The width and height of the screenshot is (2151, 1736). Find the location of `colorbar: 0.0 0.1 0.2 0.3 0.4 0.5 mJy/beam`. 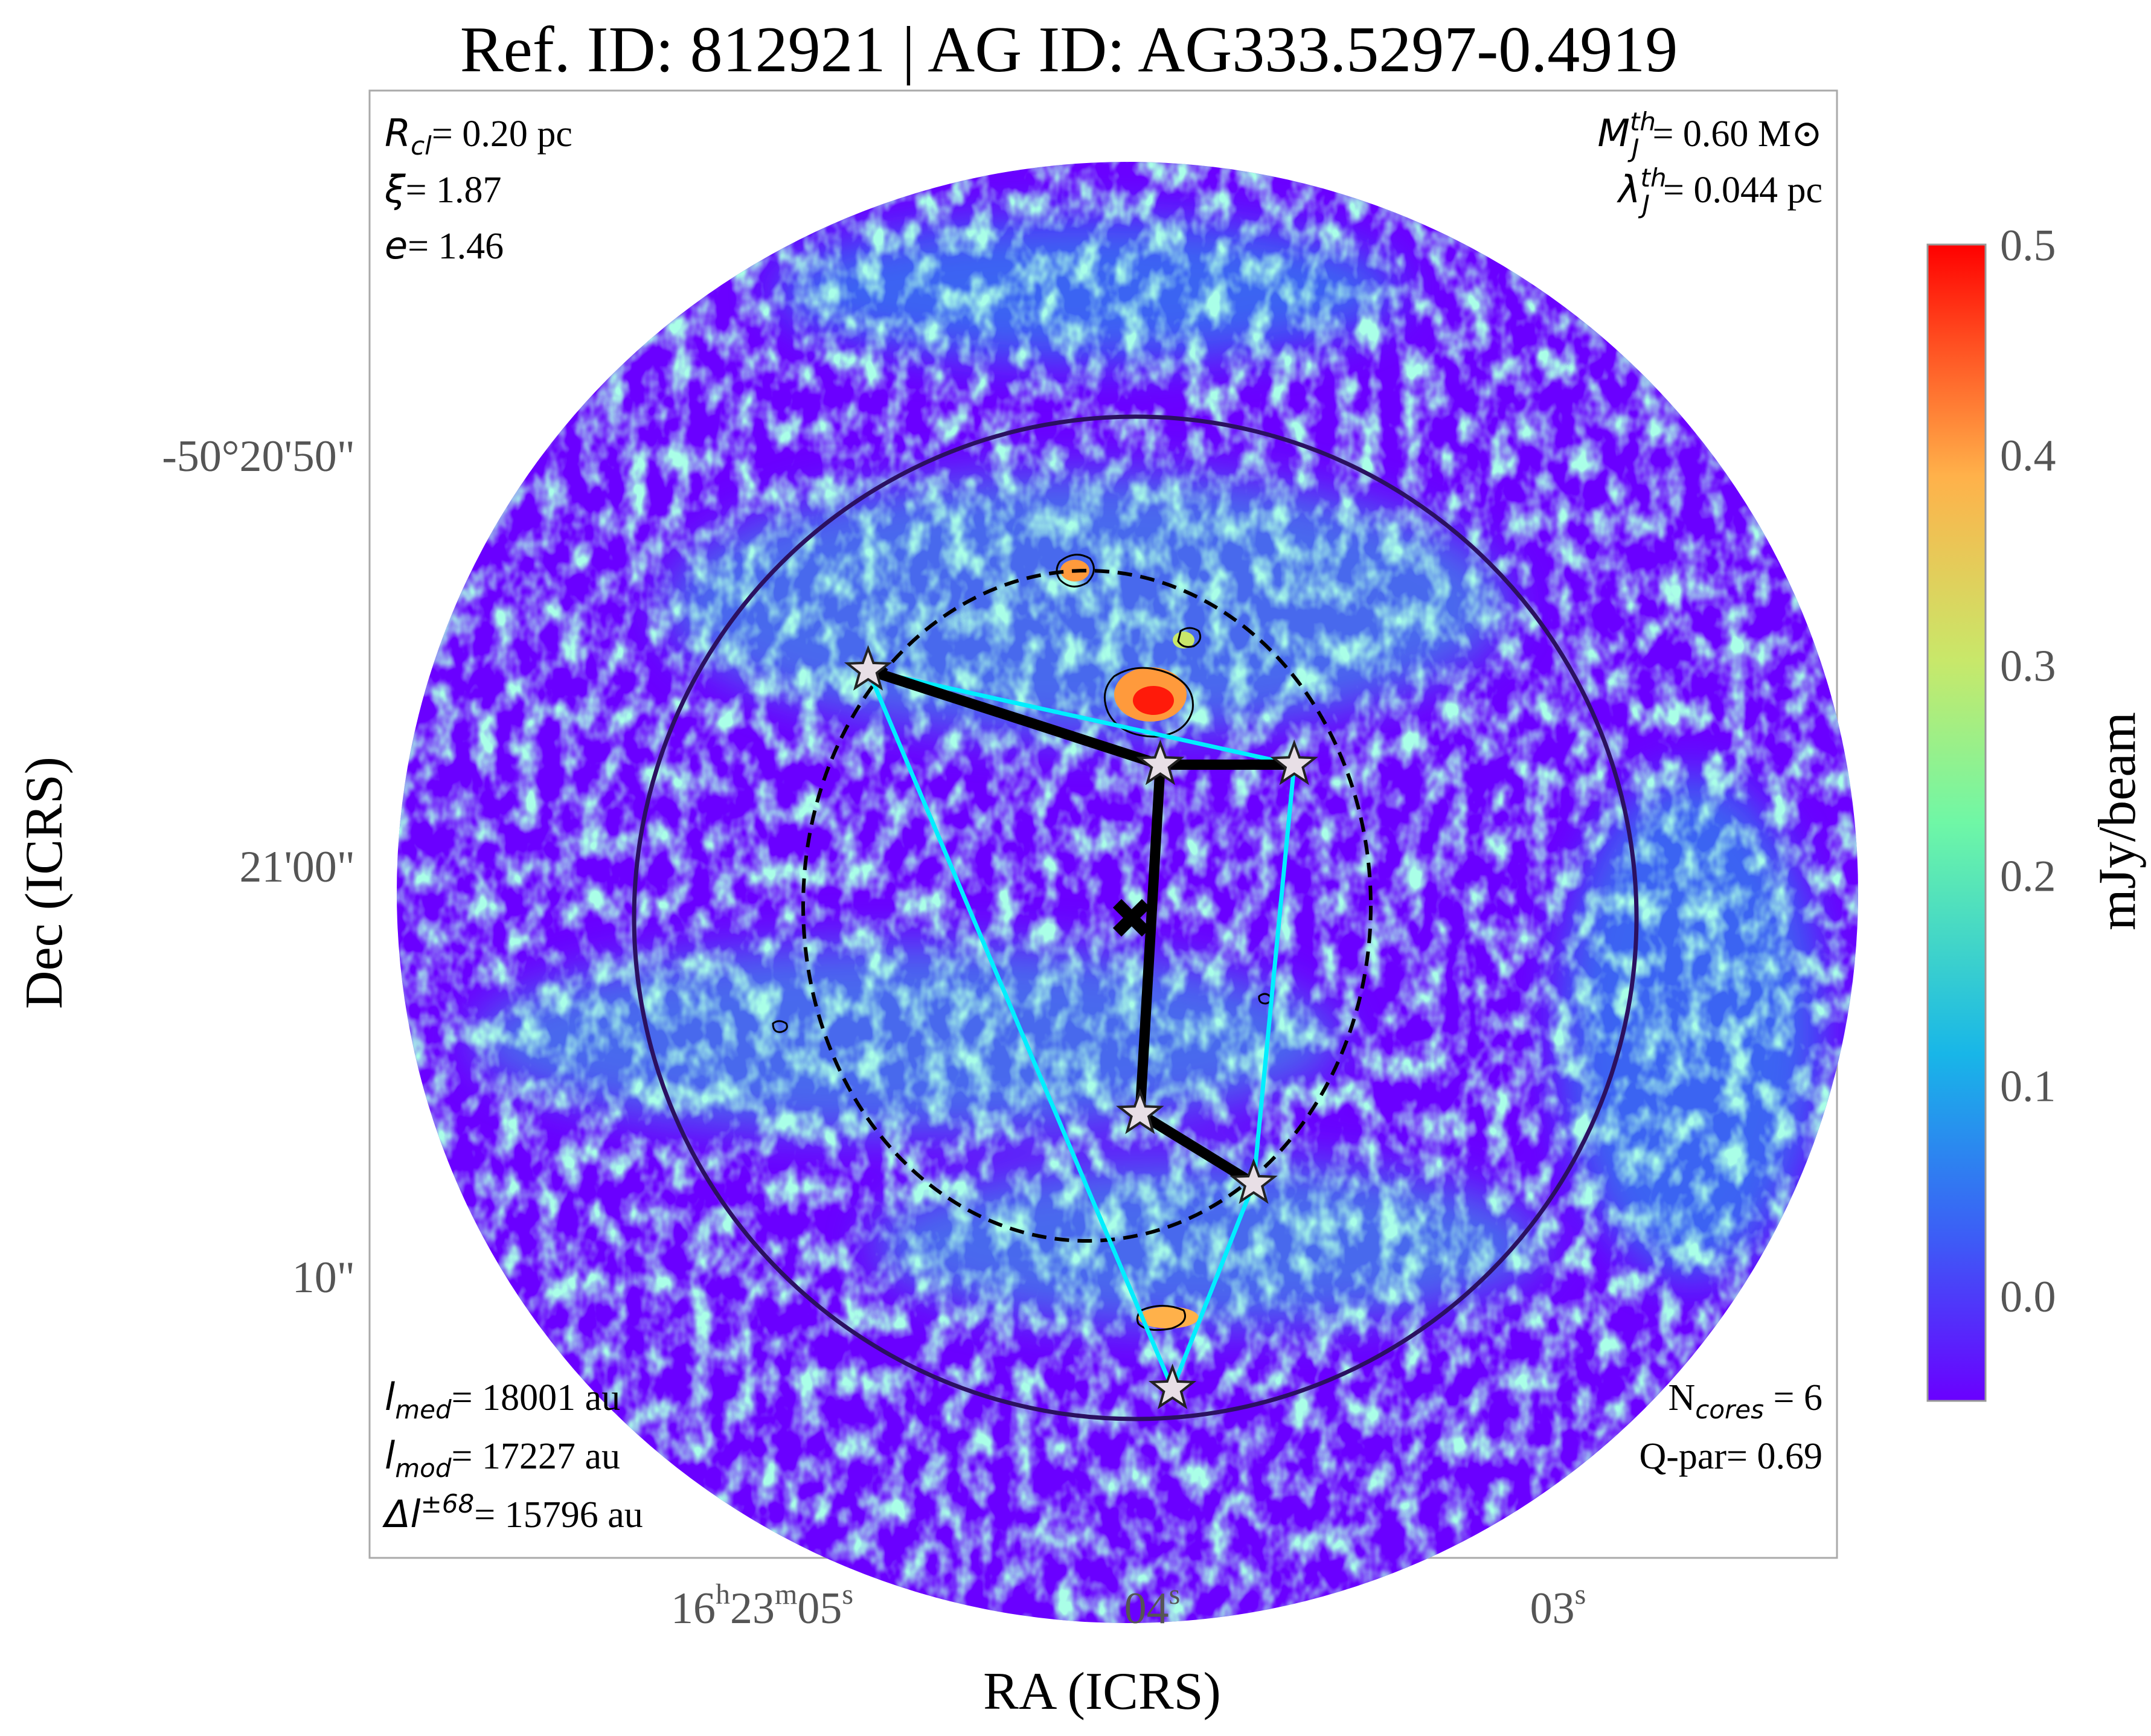

colorbar: 0.0 0.1 0.2 0.3 0.4 0.5 mJy/beam is located at coordinates (2037, 811).